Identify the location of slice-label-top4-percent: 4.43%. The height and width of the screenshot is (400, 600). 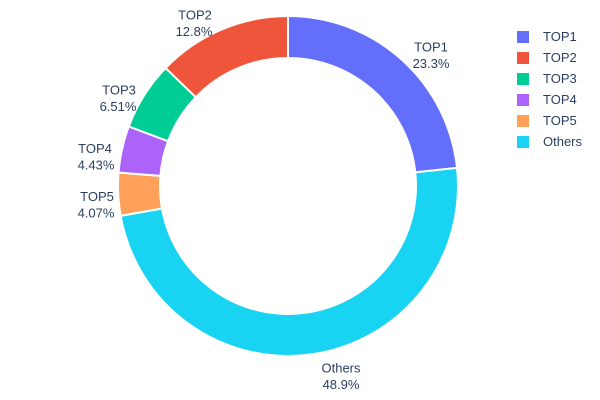
(96, 165).